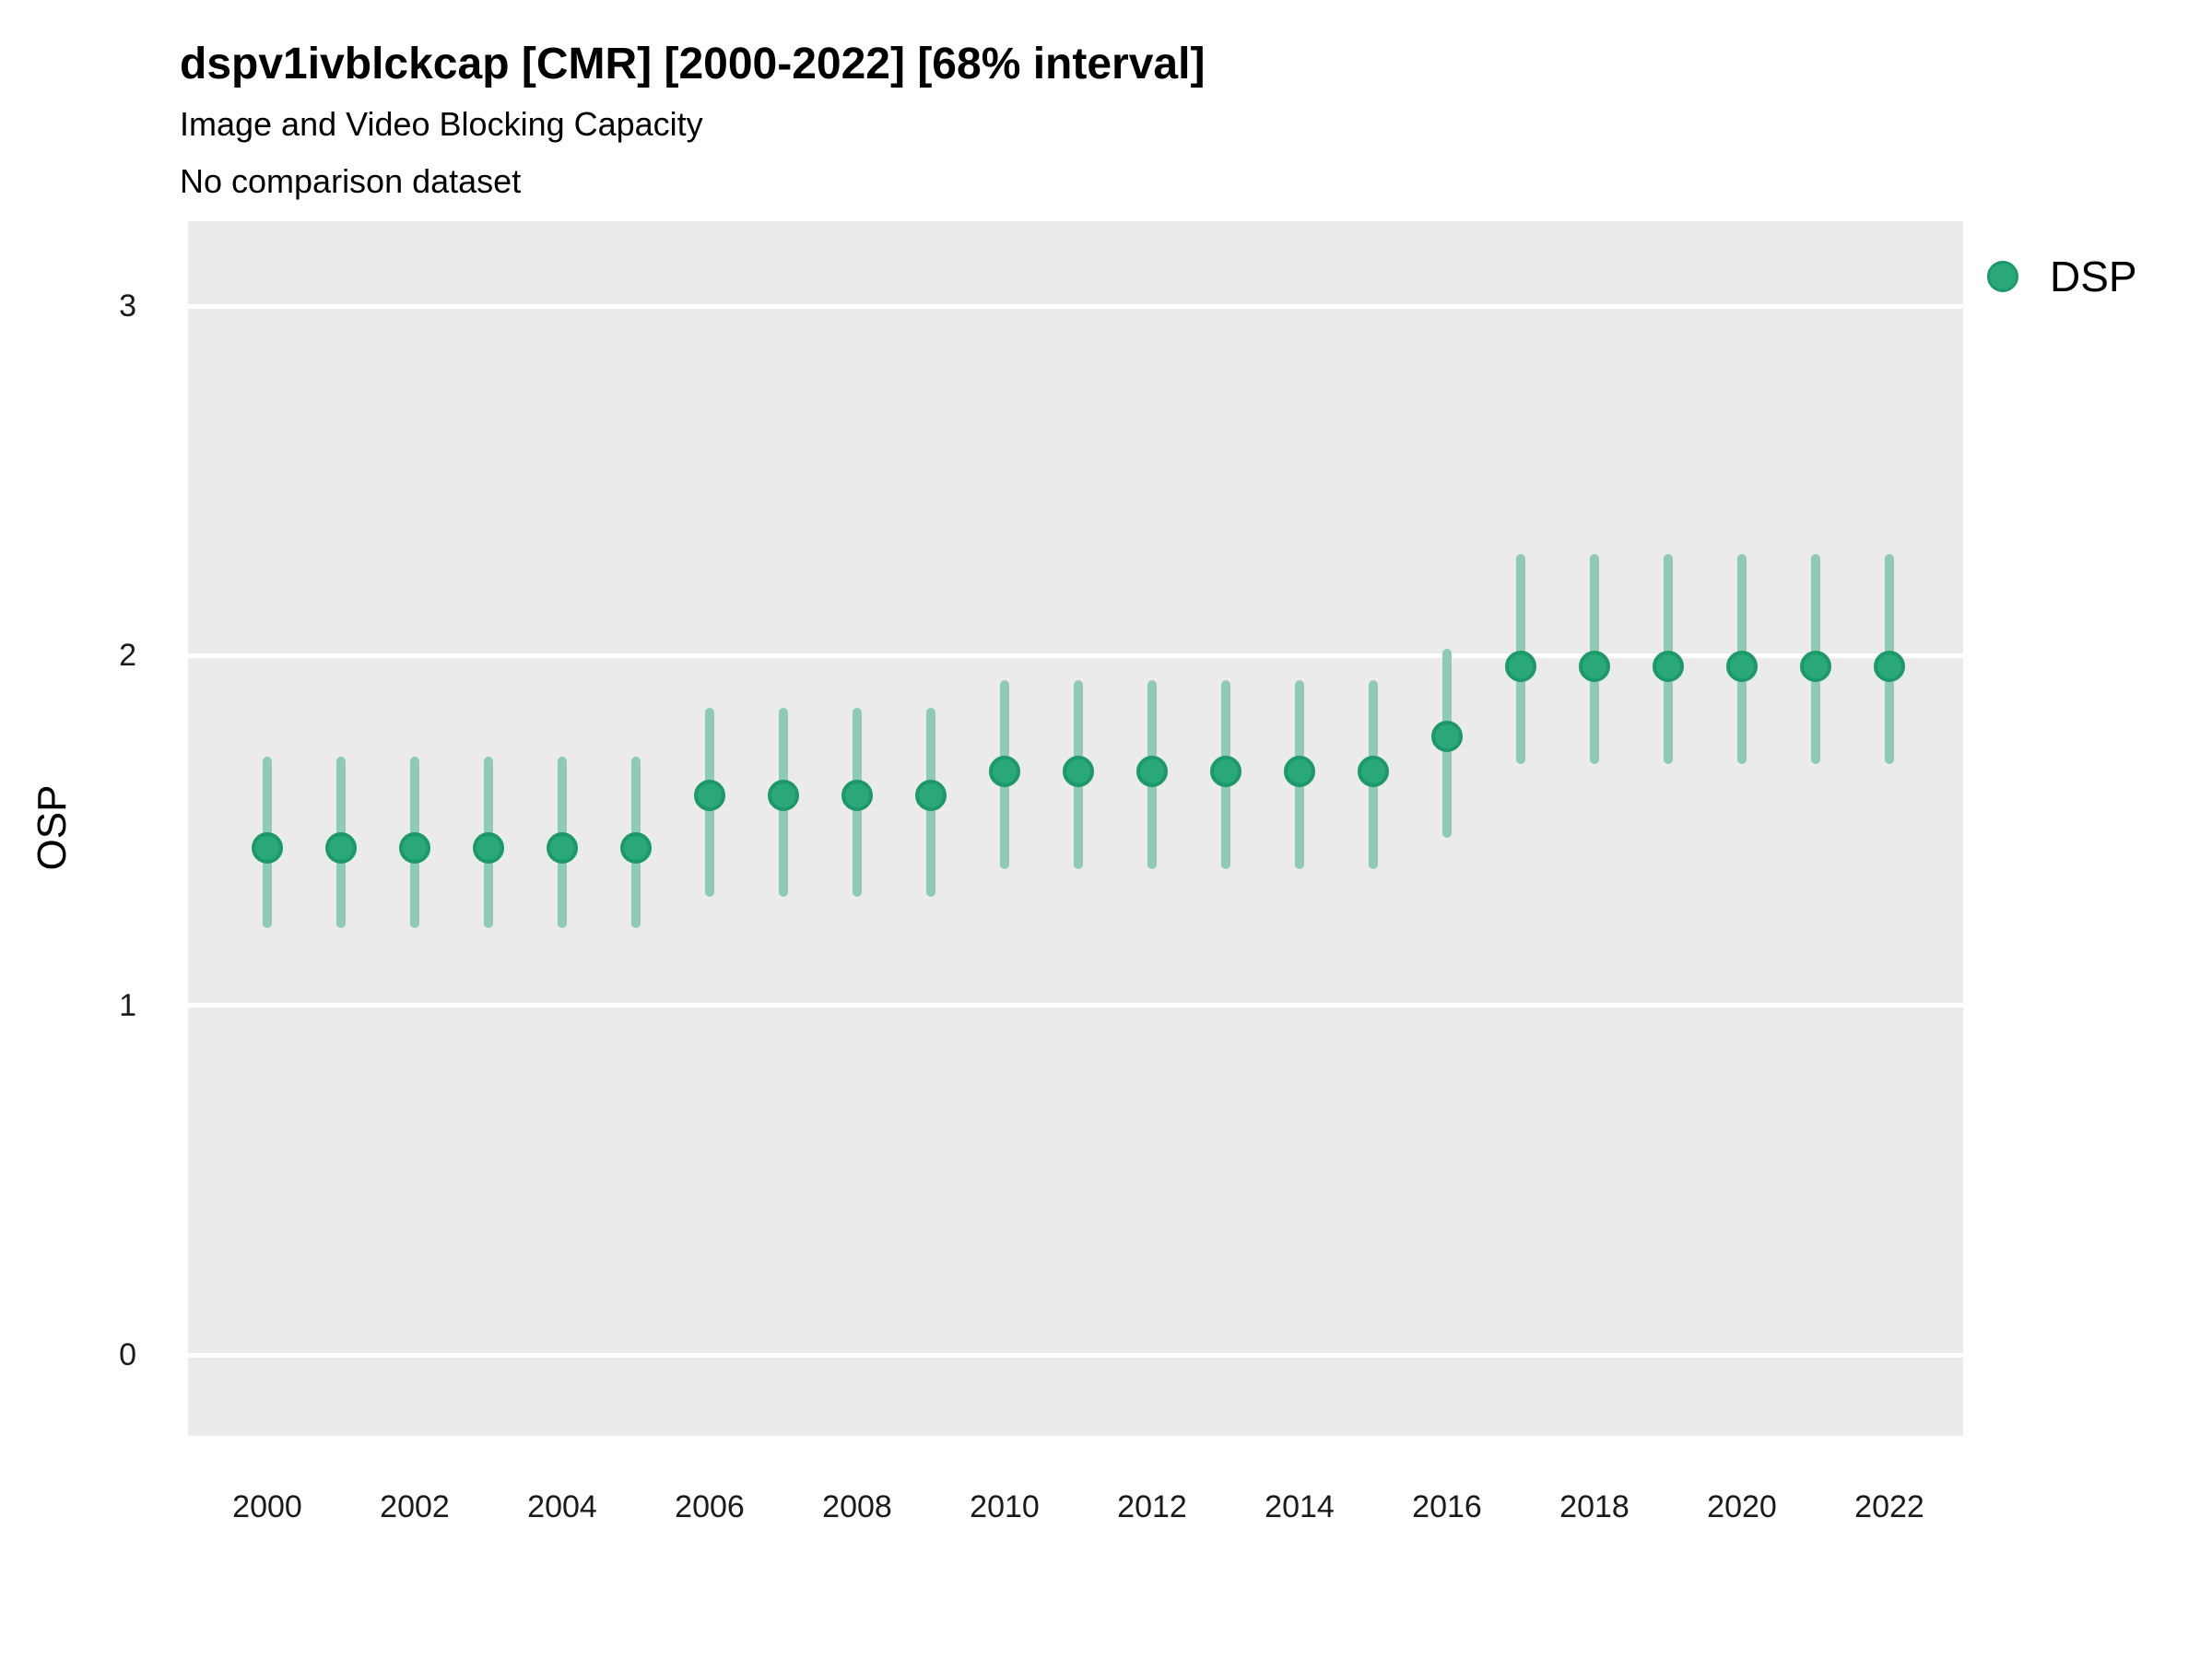  I want to click on x-tick-label: 2016, so click(1447, 1506).